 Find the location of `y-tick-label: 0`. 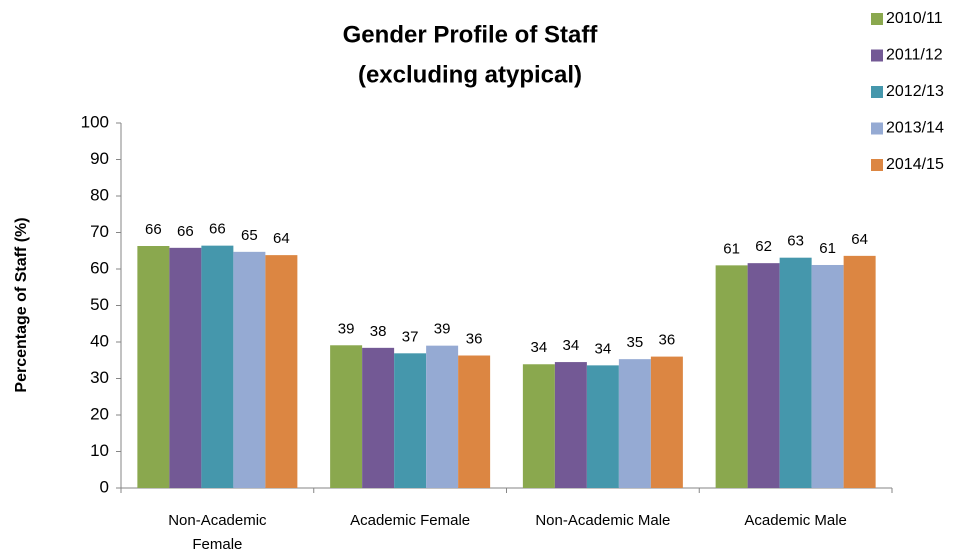

y-tick-label: 0 is located at coordinates (104, 486).